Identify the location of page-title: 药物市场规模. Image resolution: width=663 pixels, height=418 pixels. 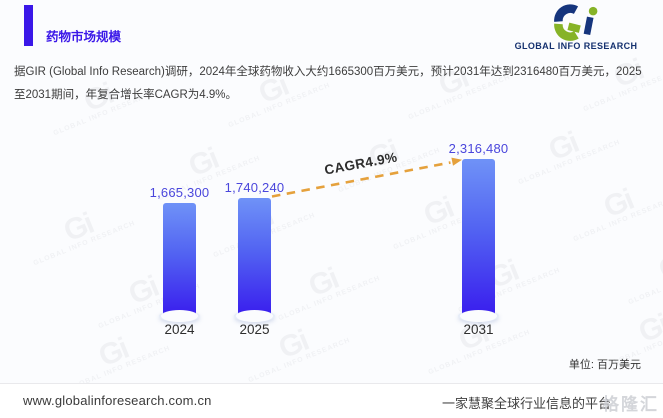
(84, 37).